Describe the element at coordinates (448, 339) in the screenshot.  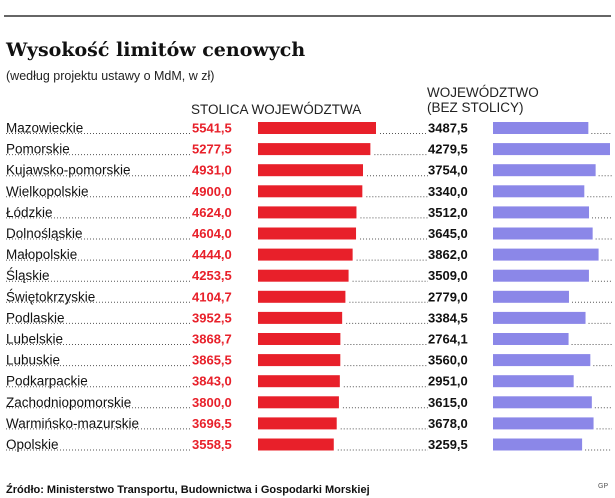
I see `voivodeship-value-label: 2764,1` at that location.